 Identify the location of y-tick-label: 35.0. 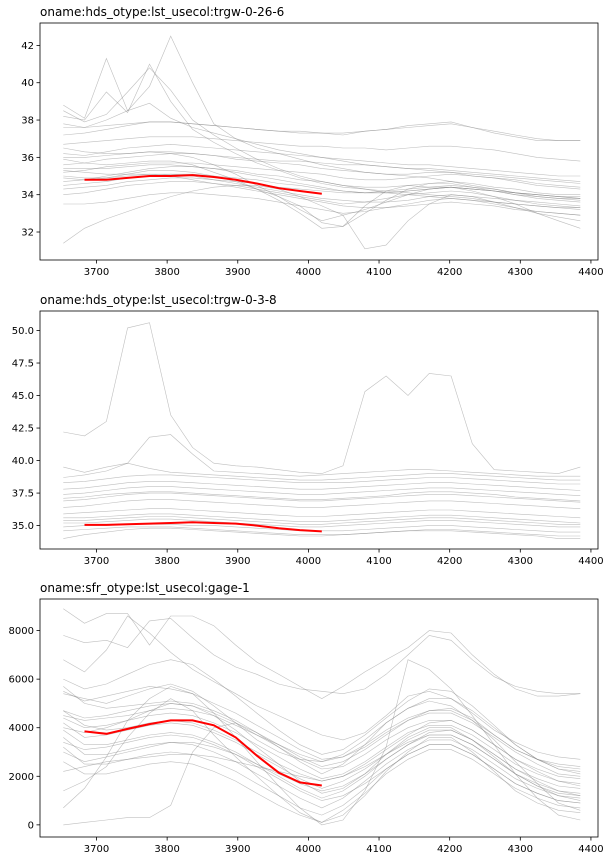
(23, 526).